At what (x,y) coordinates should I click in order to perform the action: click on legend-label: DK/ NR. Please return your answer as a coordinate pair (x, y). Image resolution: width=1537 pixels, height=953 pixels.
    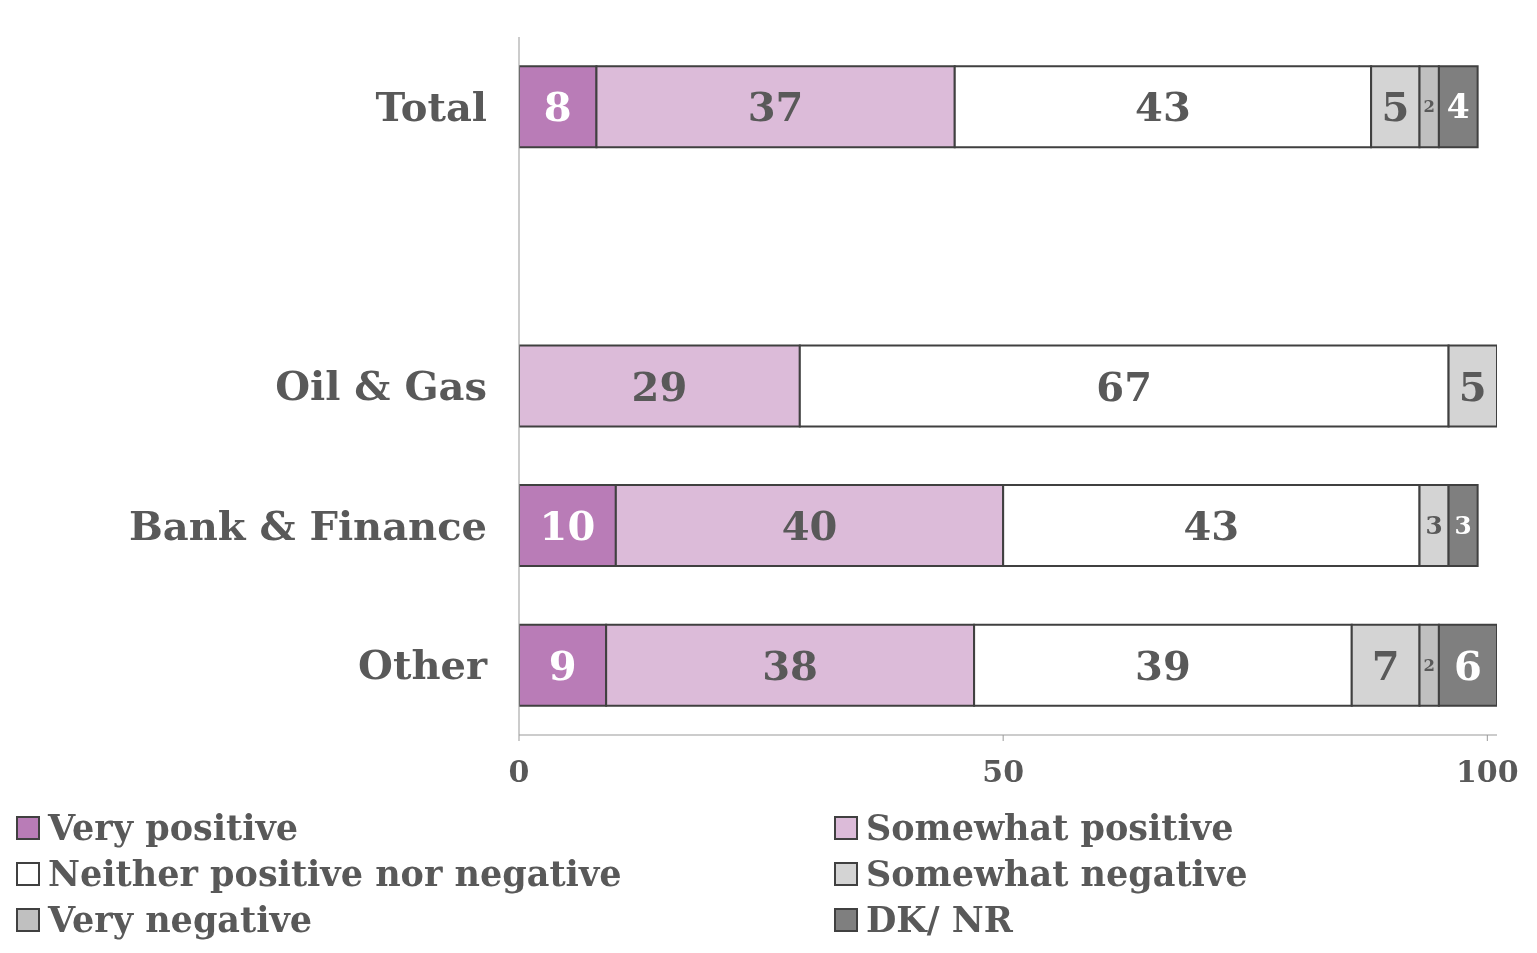
    Looking at the image, I should click on (939, 920).